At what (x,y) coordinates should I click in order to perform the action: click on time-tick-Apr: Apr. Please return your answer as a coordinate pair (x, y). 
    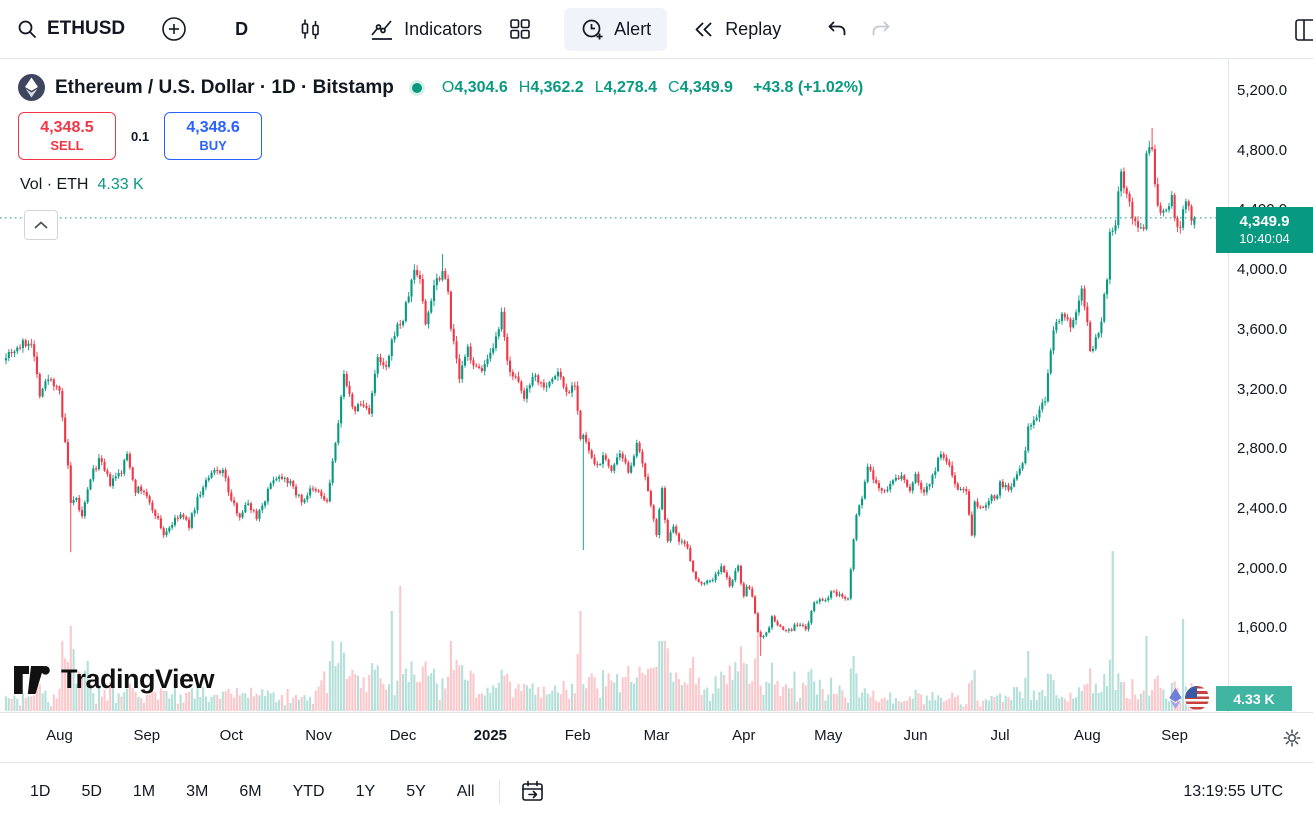
    Looking at the image, I should click on (744, 735).